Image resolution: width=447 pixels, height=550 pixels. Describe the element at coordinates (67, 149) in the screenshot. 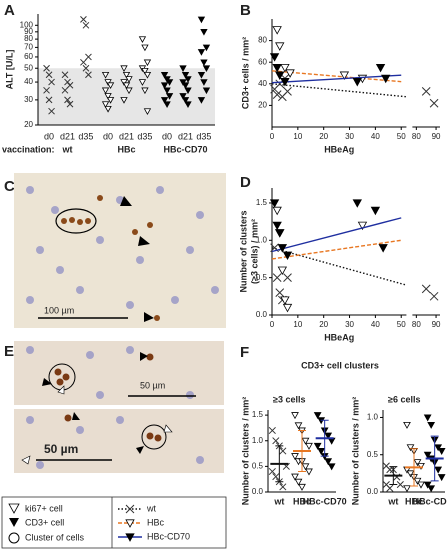

I see `group-label: wt` at that location.